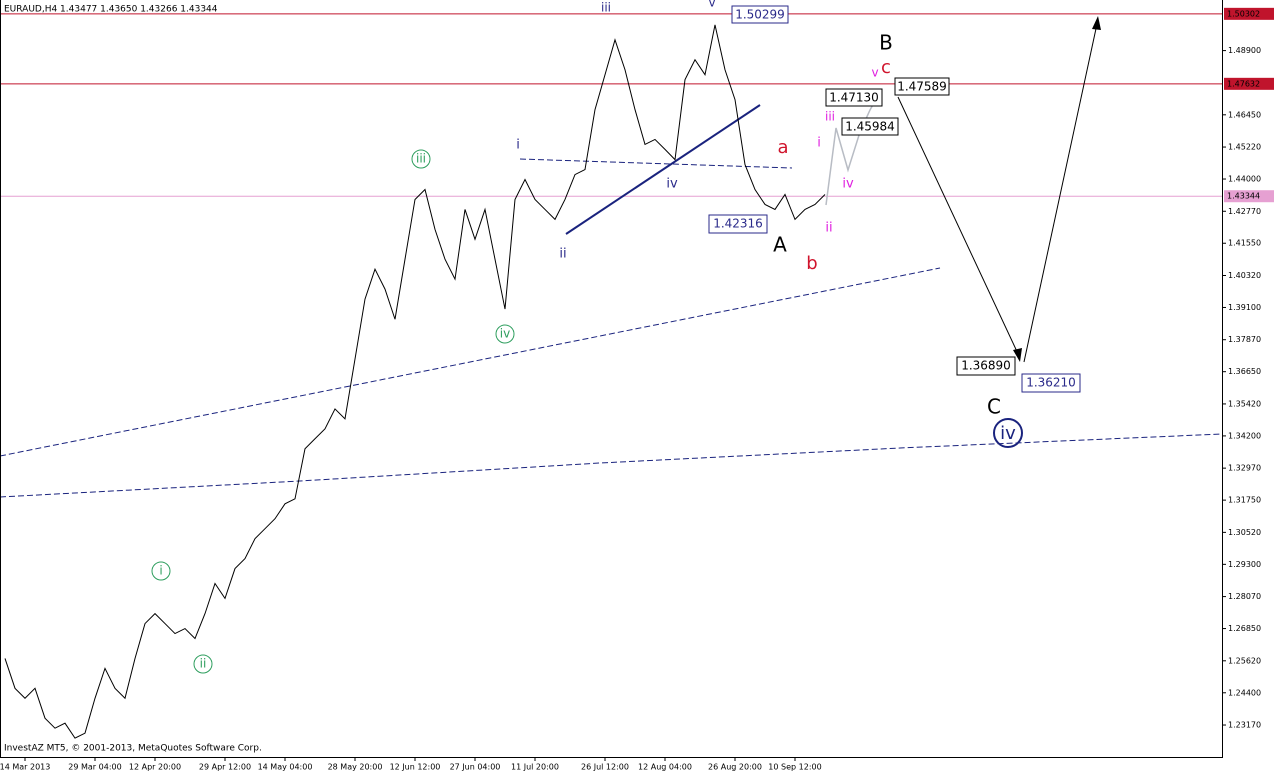  I want to click on wave-label: B, so click(886, 43).